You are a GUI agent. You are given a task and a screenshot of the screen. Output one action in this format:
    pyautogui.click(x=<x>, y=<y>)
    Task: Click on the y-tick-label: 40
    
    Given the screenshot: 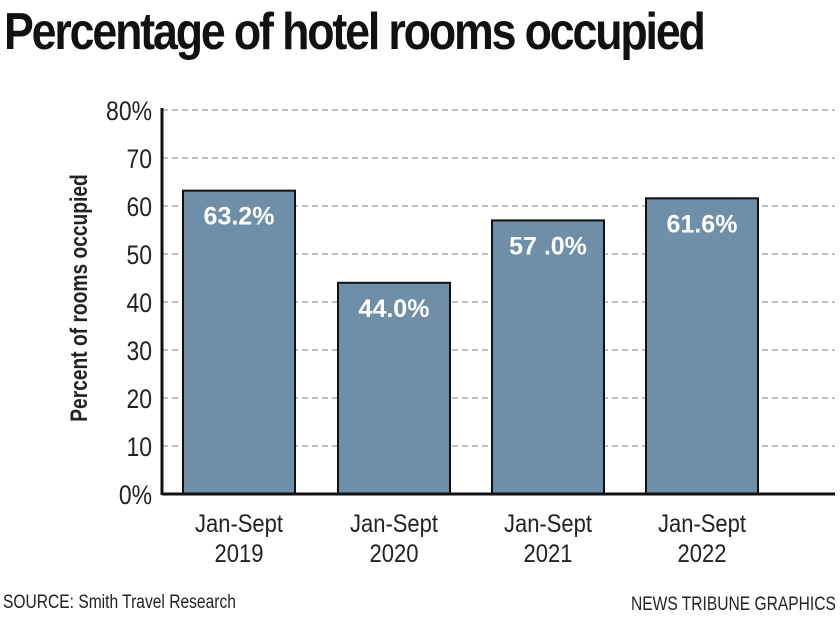 What is the action you would take?
    pyautogui.click(x=139, y=303)
    